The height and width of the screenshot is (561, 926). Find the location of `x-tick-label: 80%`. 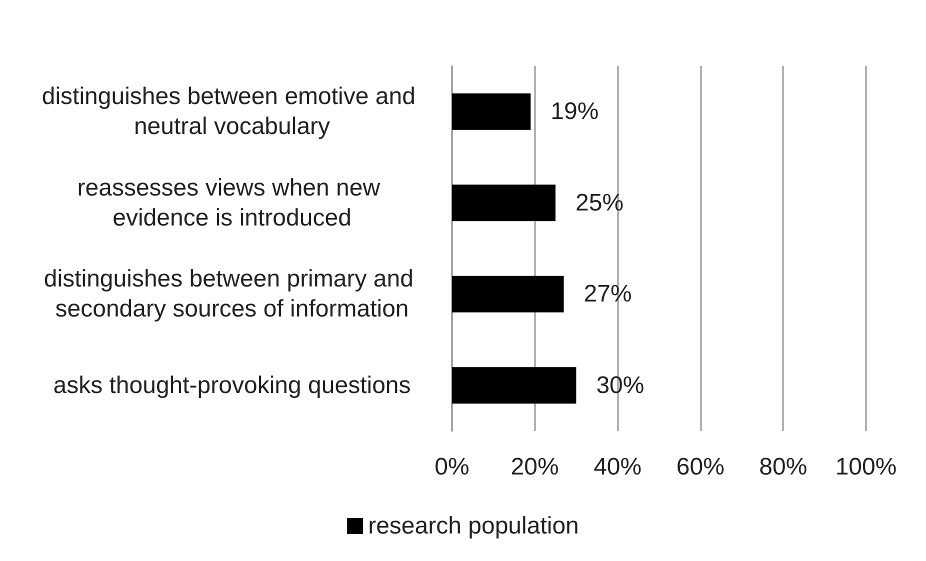

x-tick-label: 80% is located at coordinates (783, 467).